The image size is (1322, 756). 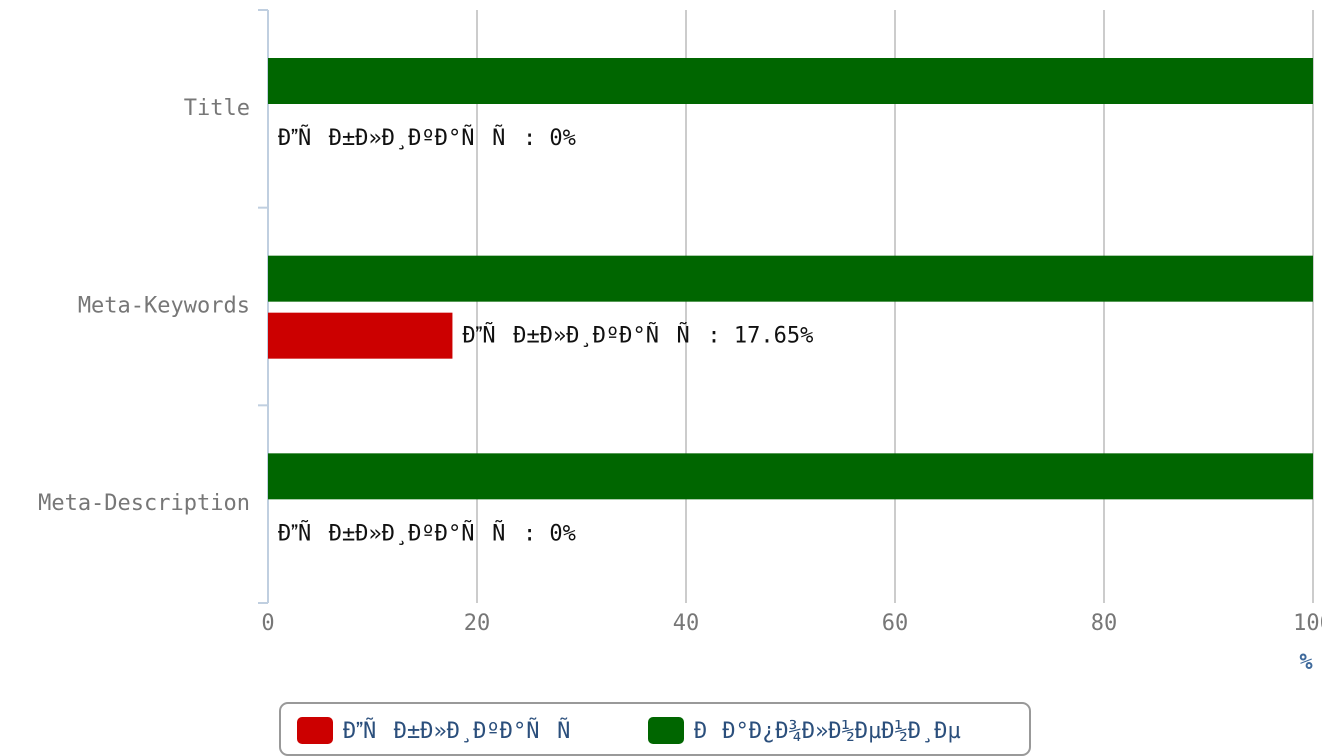 What do you see at coordinates (637, 335) in the screenshot?
I see `data-label: ÐÑÐ±Ð»Ð¸ÐºÐ°ÑÑ: 17.65%` at bounding box center [637, 335].